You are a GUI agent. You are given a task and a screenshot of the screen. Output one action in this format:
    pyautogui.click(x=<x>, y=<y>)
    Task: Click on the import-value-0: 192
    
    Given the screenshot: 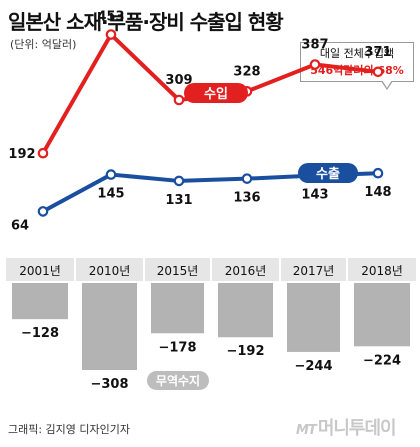 What is the action you would take?
    pyautogui.click(x=21, y=154)
    